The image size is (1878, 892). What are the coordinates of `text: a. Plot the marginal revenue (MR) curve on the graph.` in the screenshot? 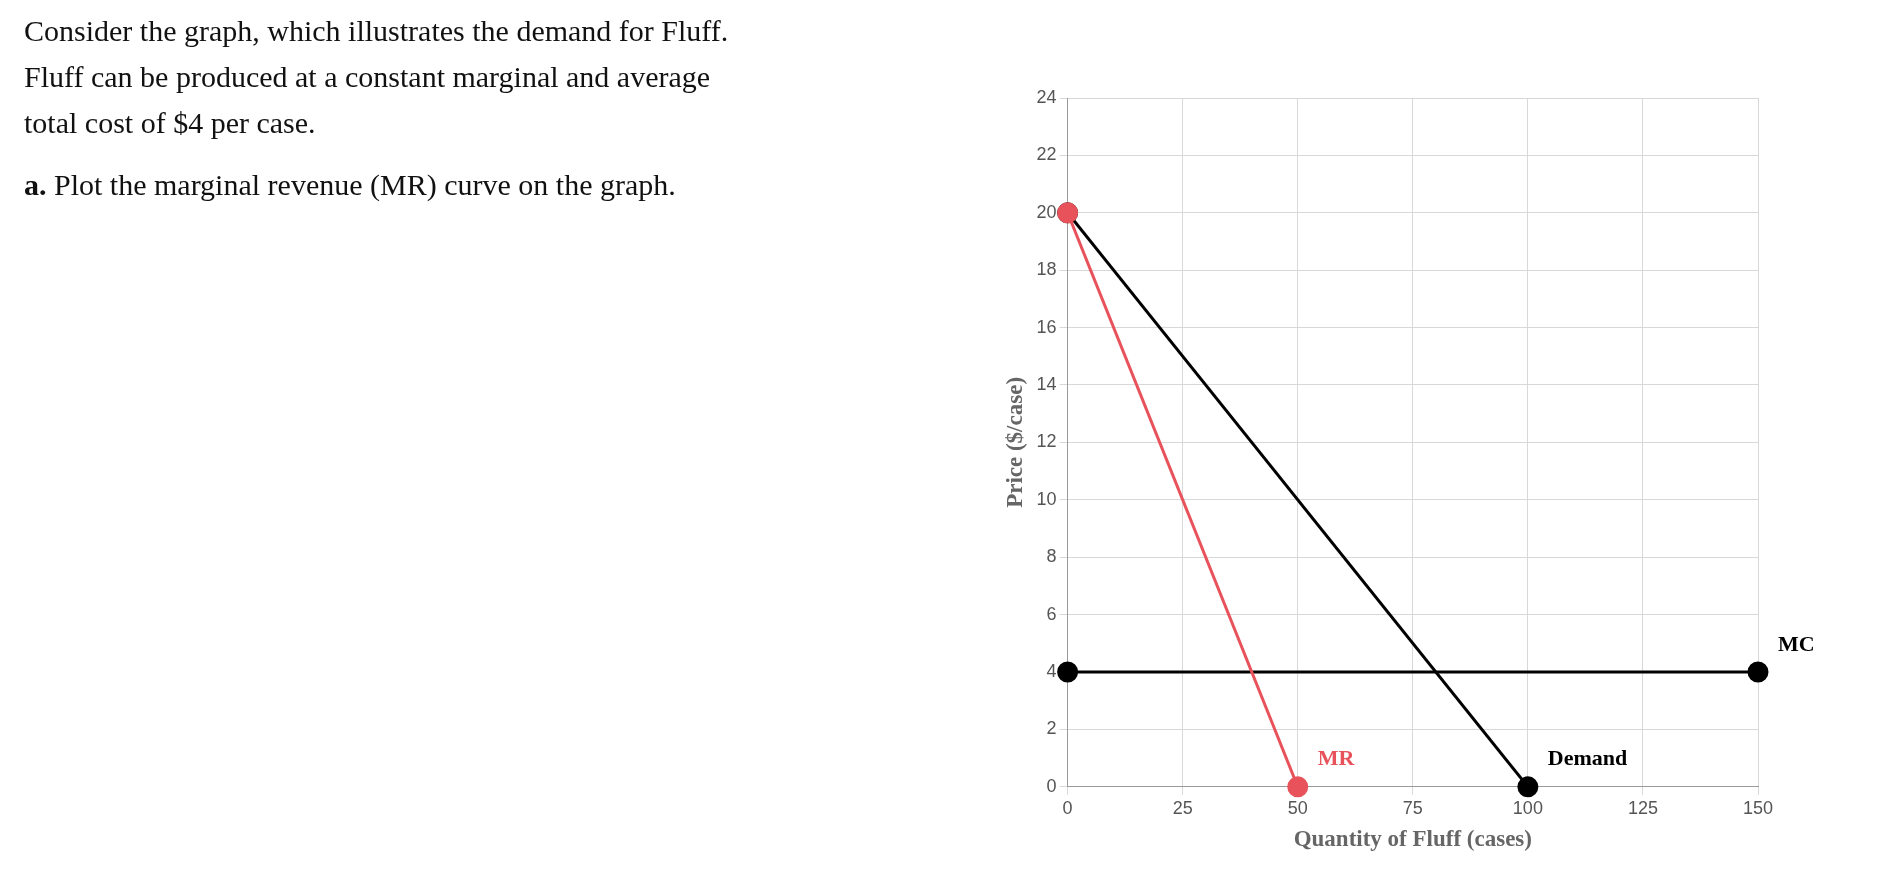 It's located at (350, 184).